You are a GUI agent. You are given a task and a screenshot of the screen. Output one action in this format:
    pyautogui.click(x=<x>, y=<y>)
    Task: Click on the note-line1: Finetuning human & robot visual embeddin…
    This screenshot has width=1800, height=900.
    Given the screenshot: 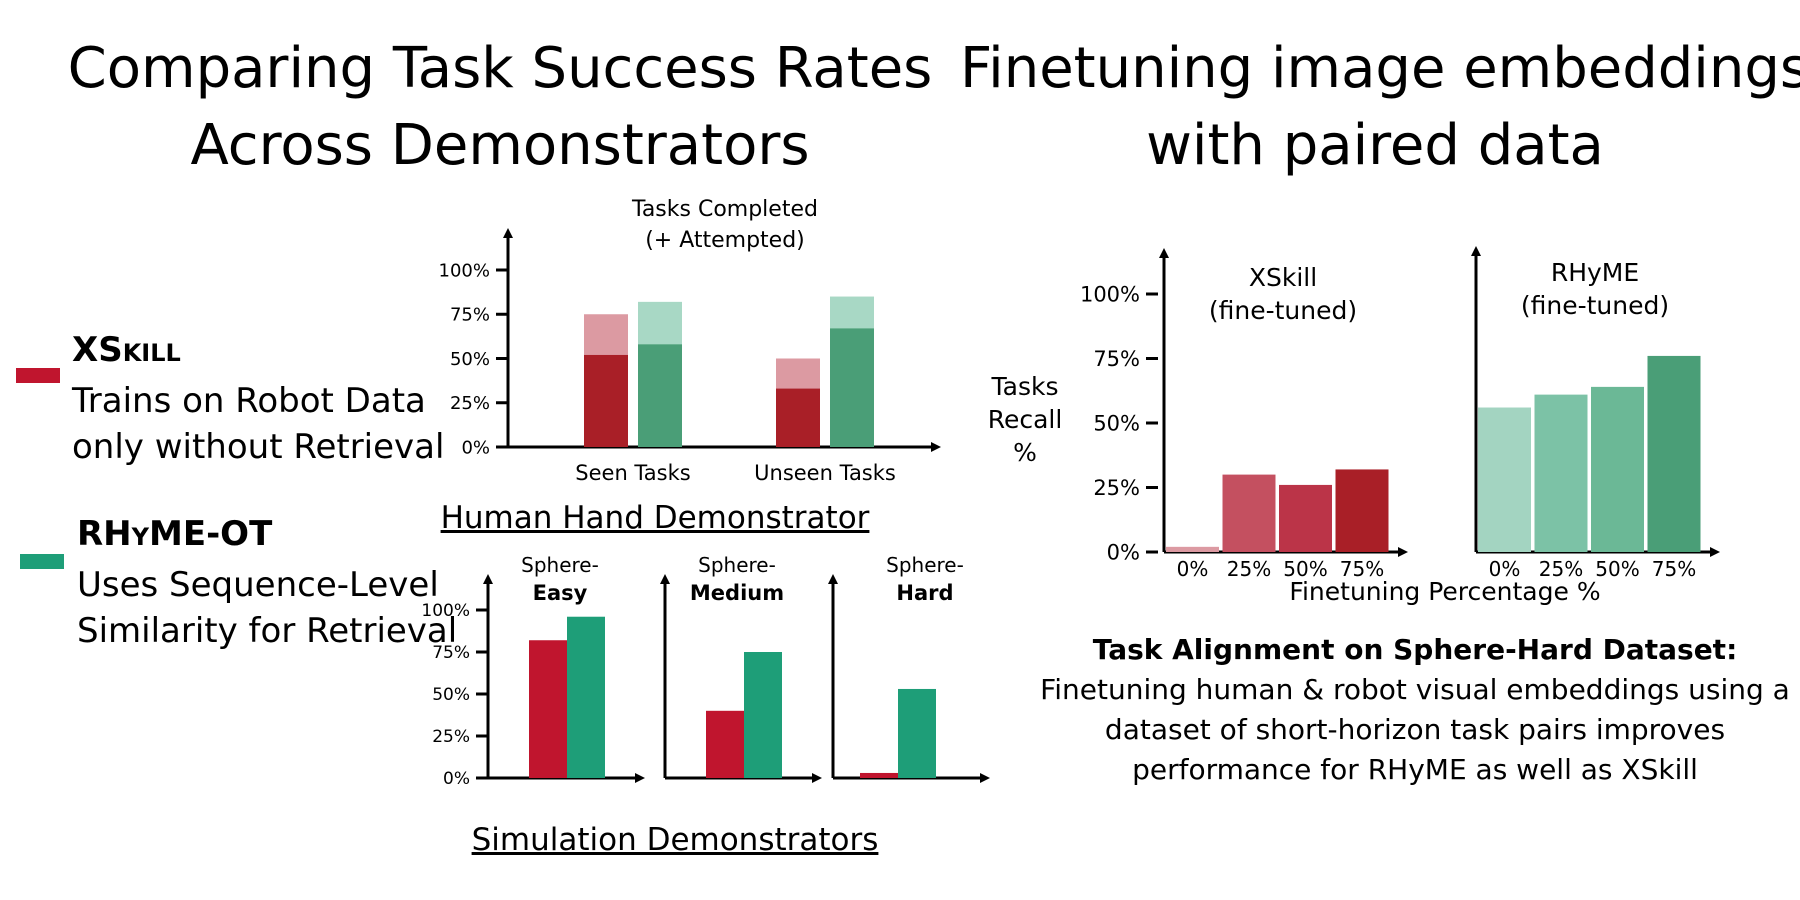 What is the action you would take?
    pyautogui.click(x=1415, y=689)
    